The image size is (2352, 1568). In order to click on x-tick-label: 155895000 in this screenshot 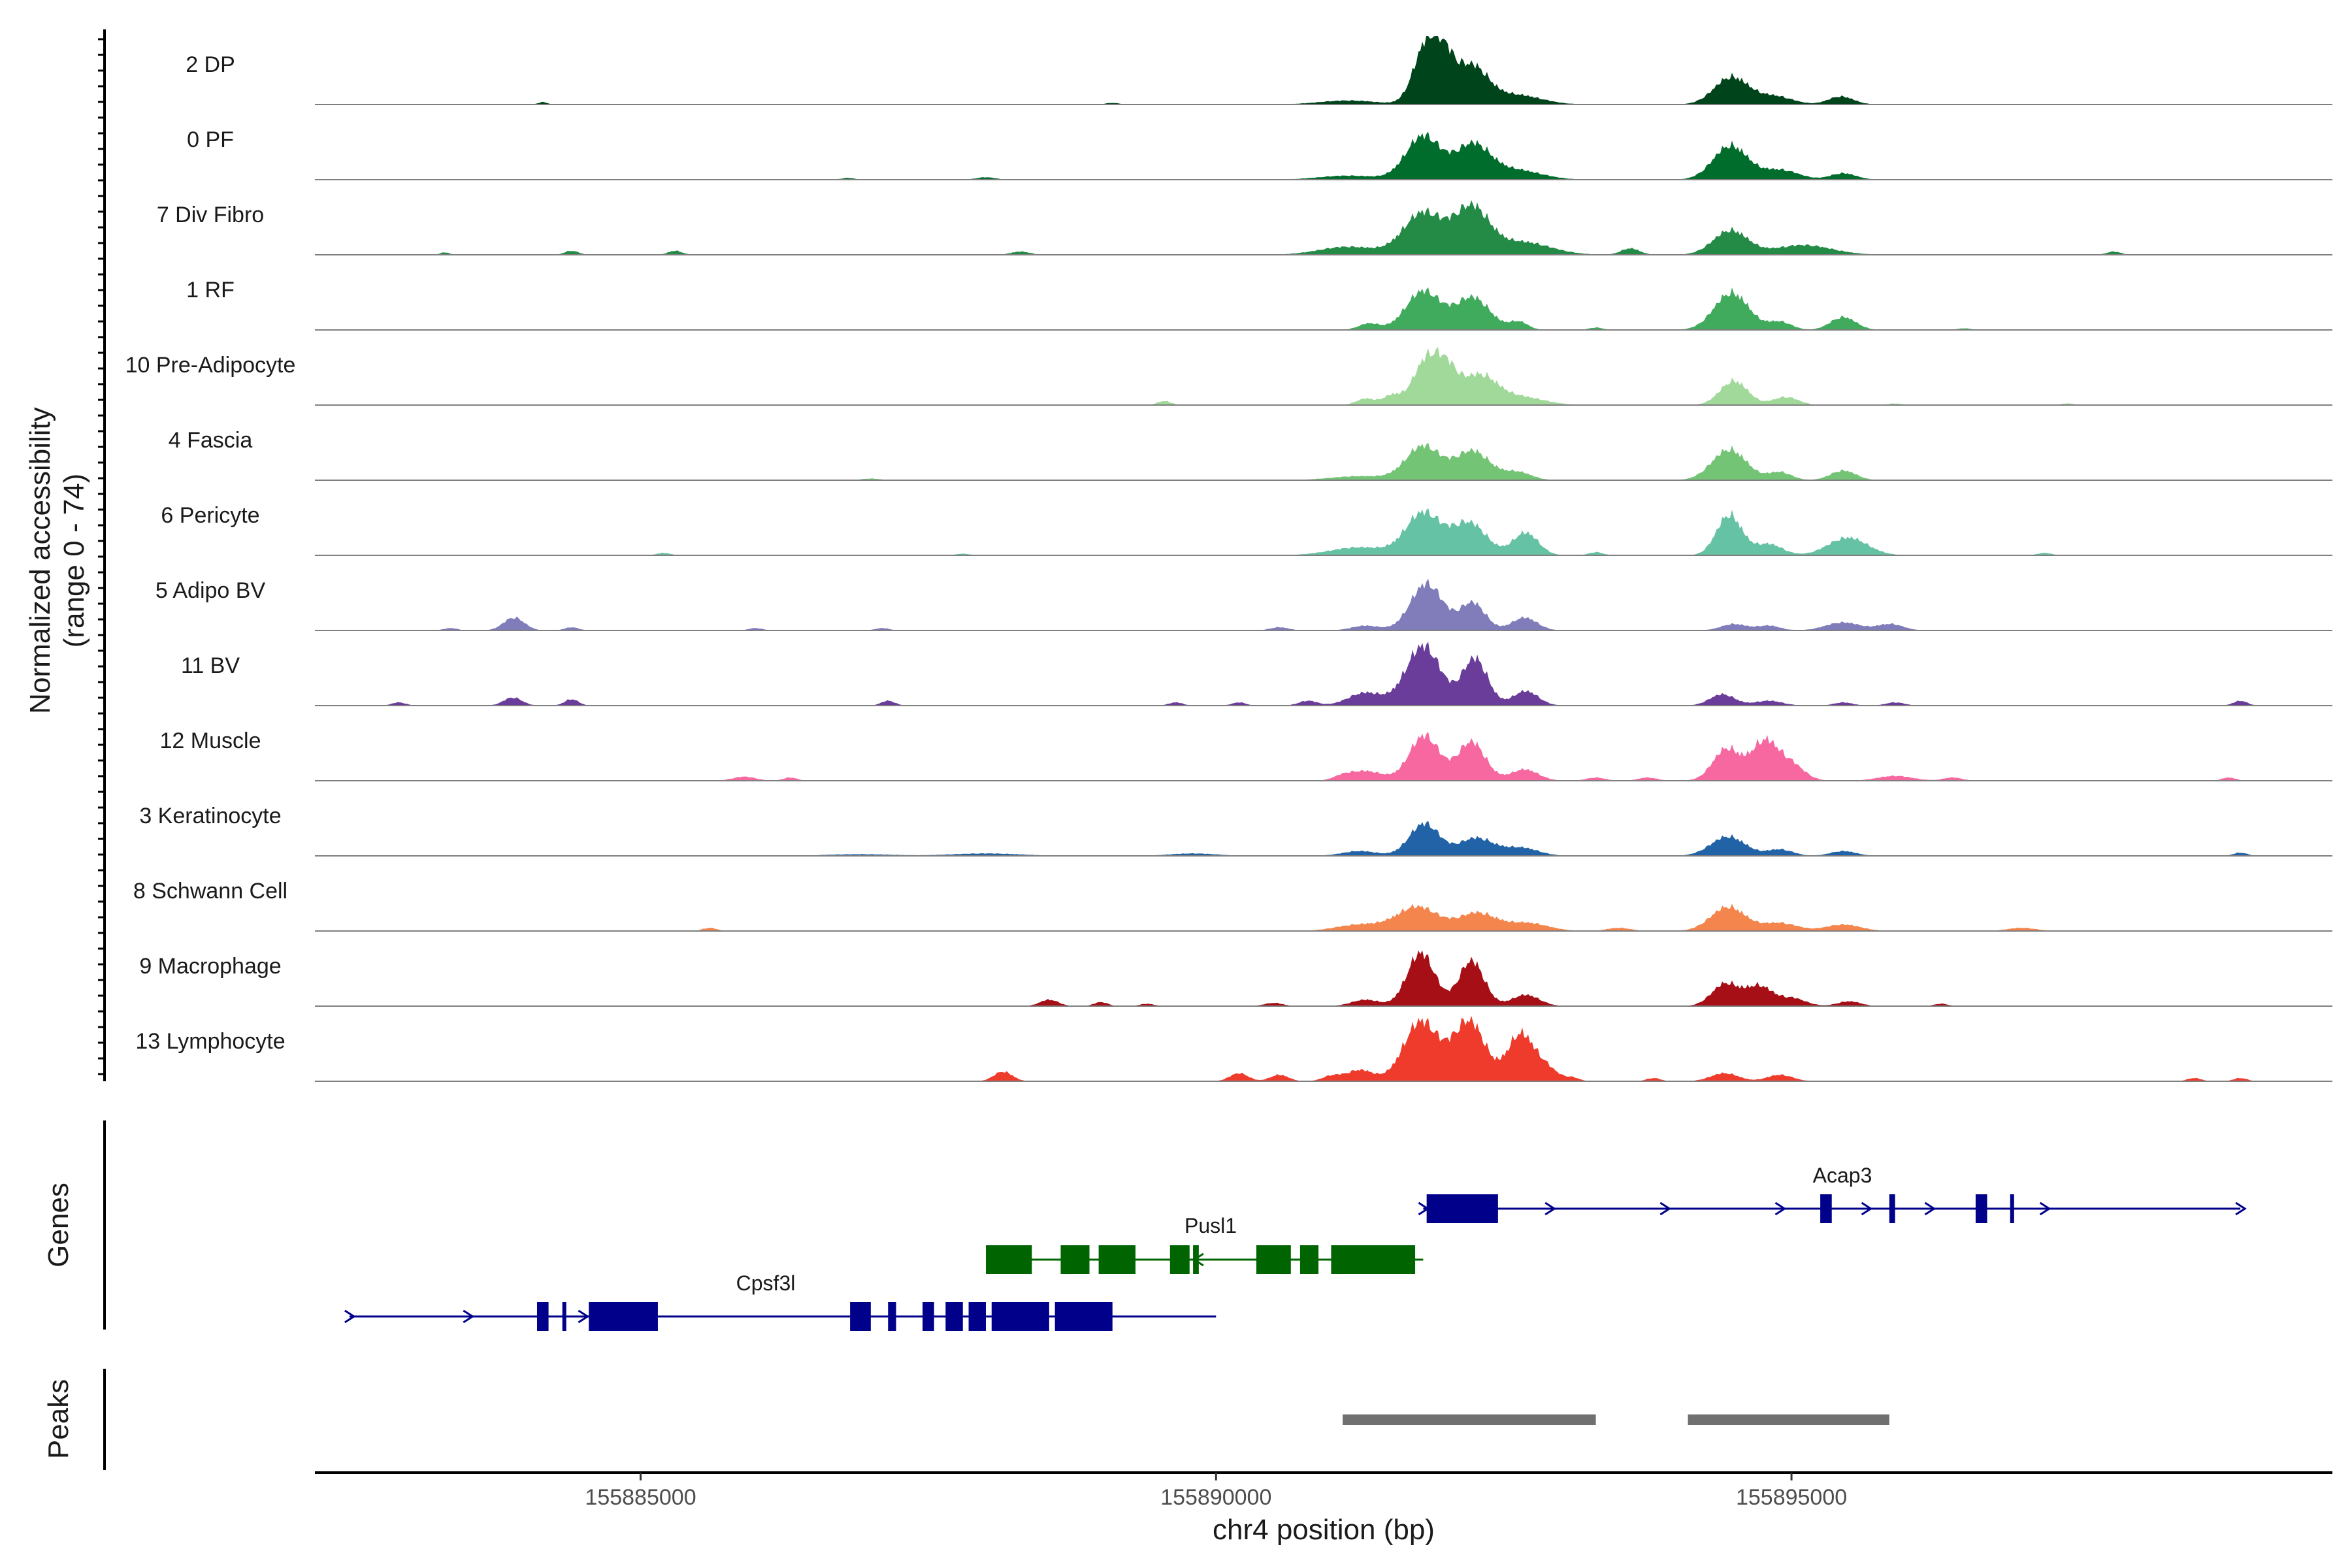, I will do `click(1791, 1497)`.